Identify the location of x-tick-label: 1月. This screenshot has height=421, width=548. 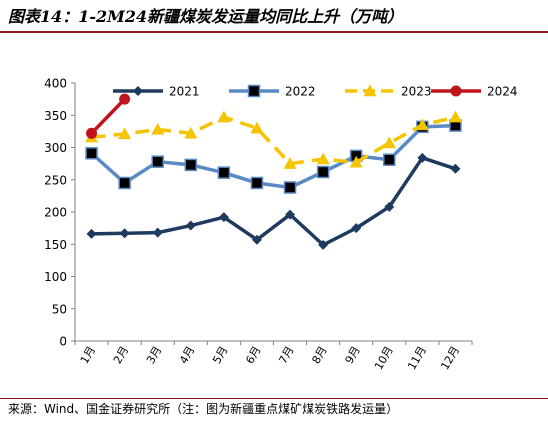
(88, 355).